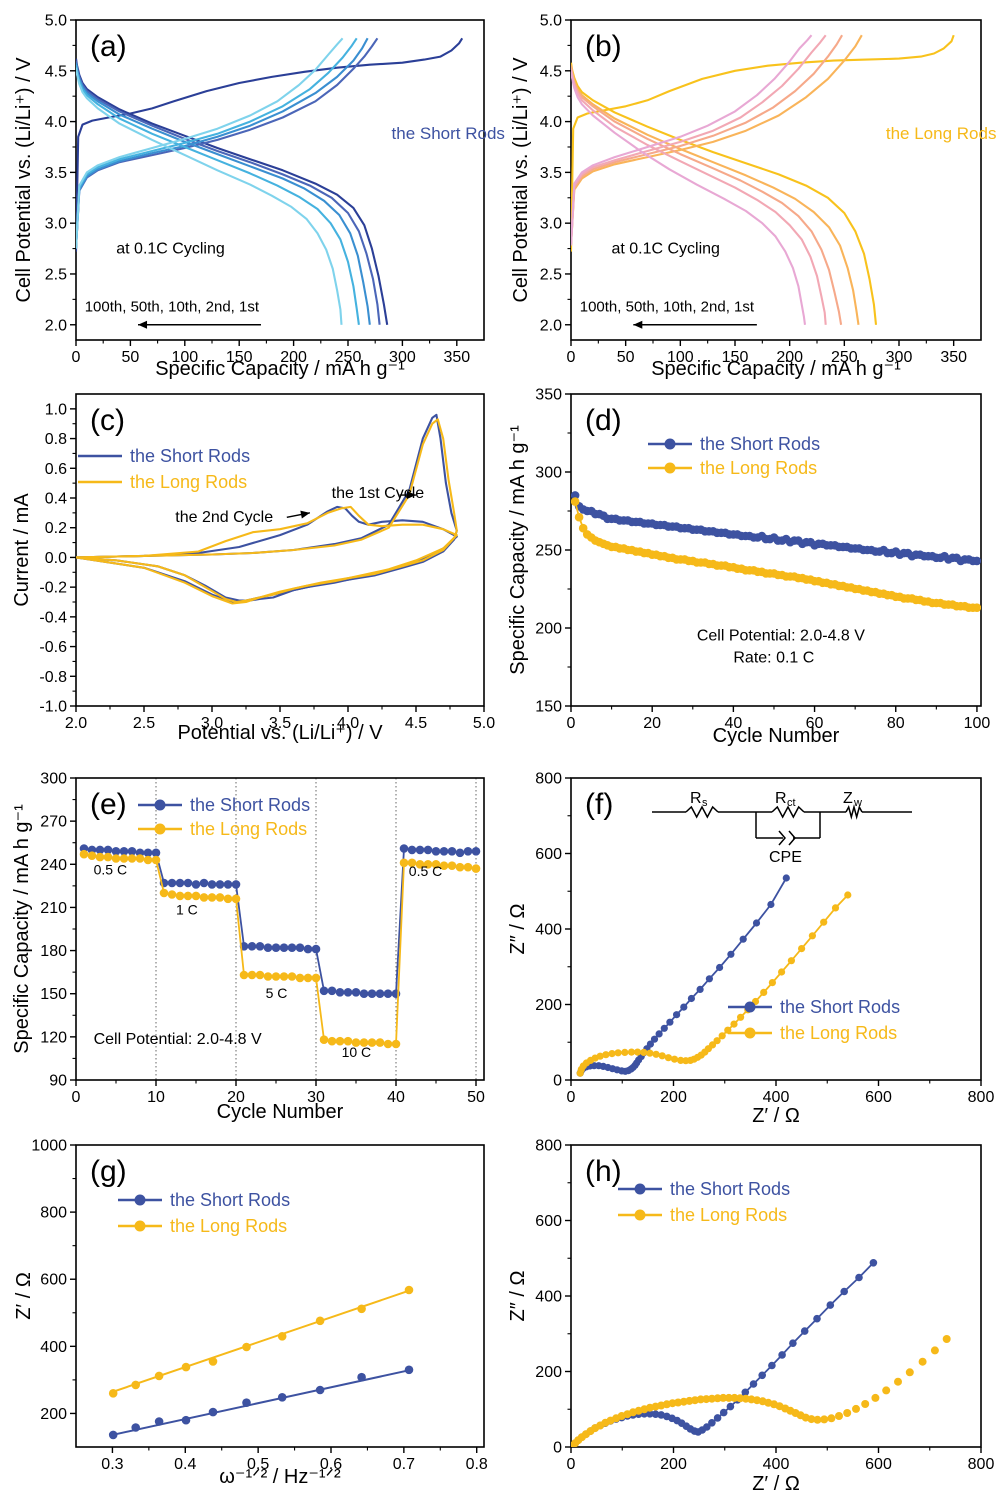  I want to click on circuit-label-rs: R, so click(696, 798).